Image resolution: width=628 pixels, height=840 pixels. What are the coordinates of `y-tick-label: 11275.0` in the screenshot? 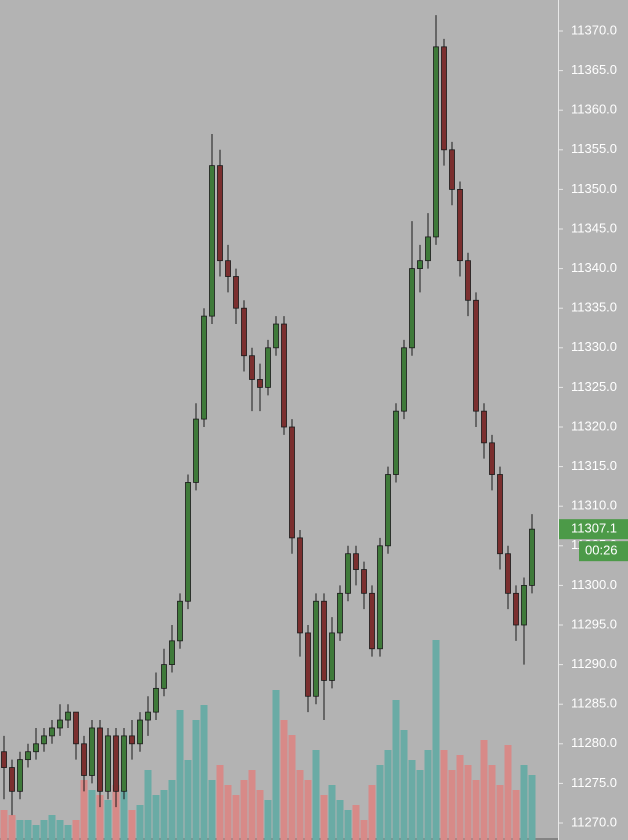 It's located at (594, 782).